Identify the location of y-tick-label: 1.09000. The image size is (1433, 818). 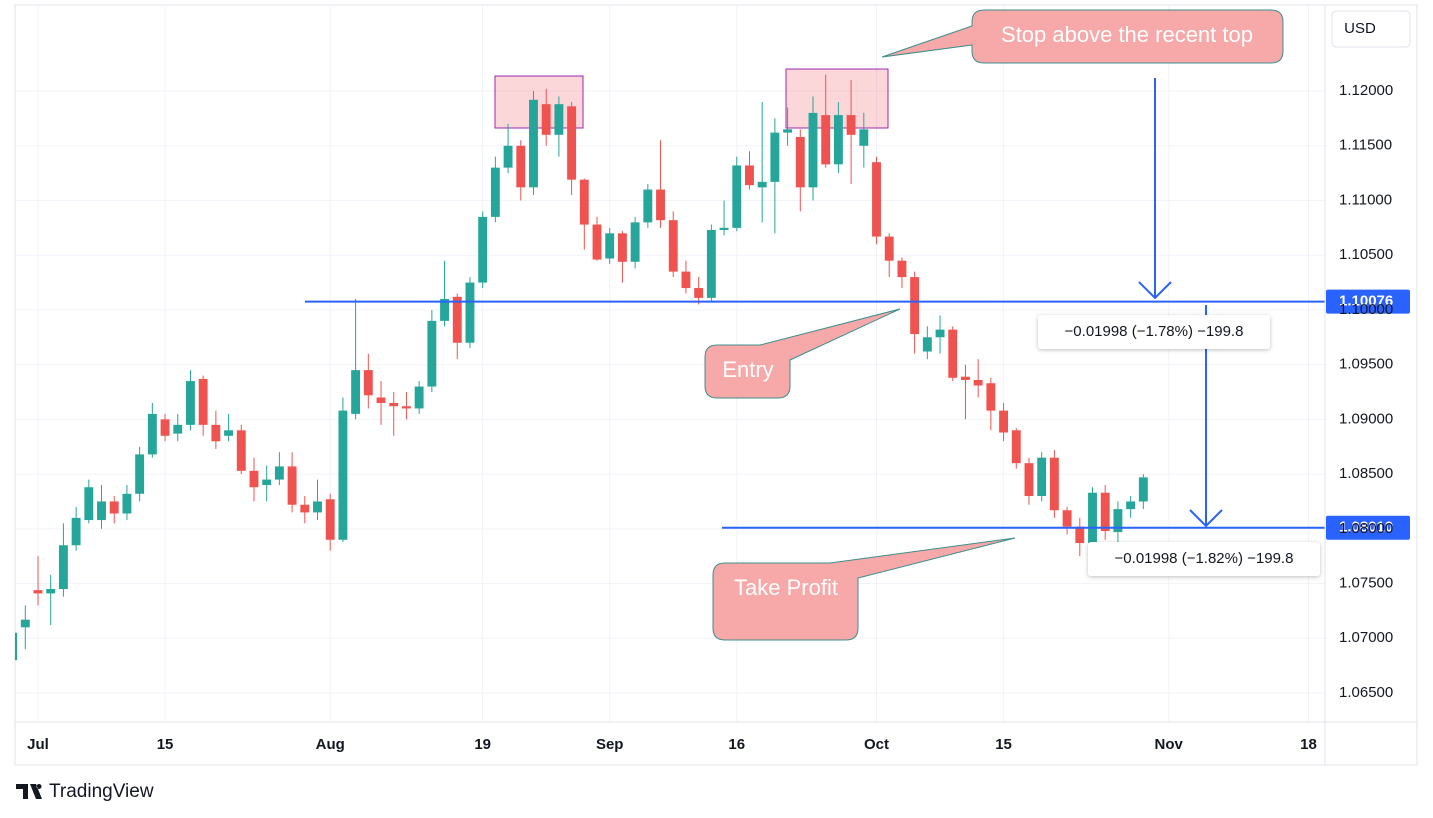
(1366, 418).